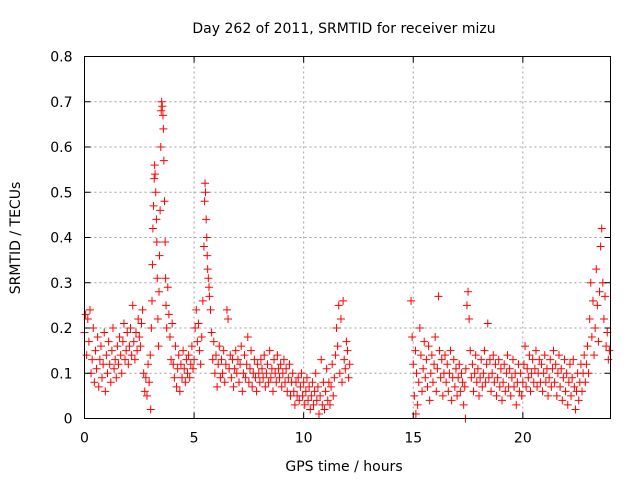  What do you see at coordinates (61, 239) in the screenshot?
I see `y-tick-label: 0.4` at bounding box center [61, 239].